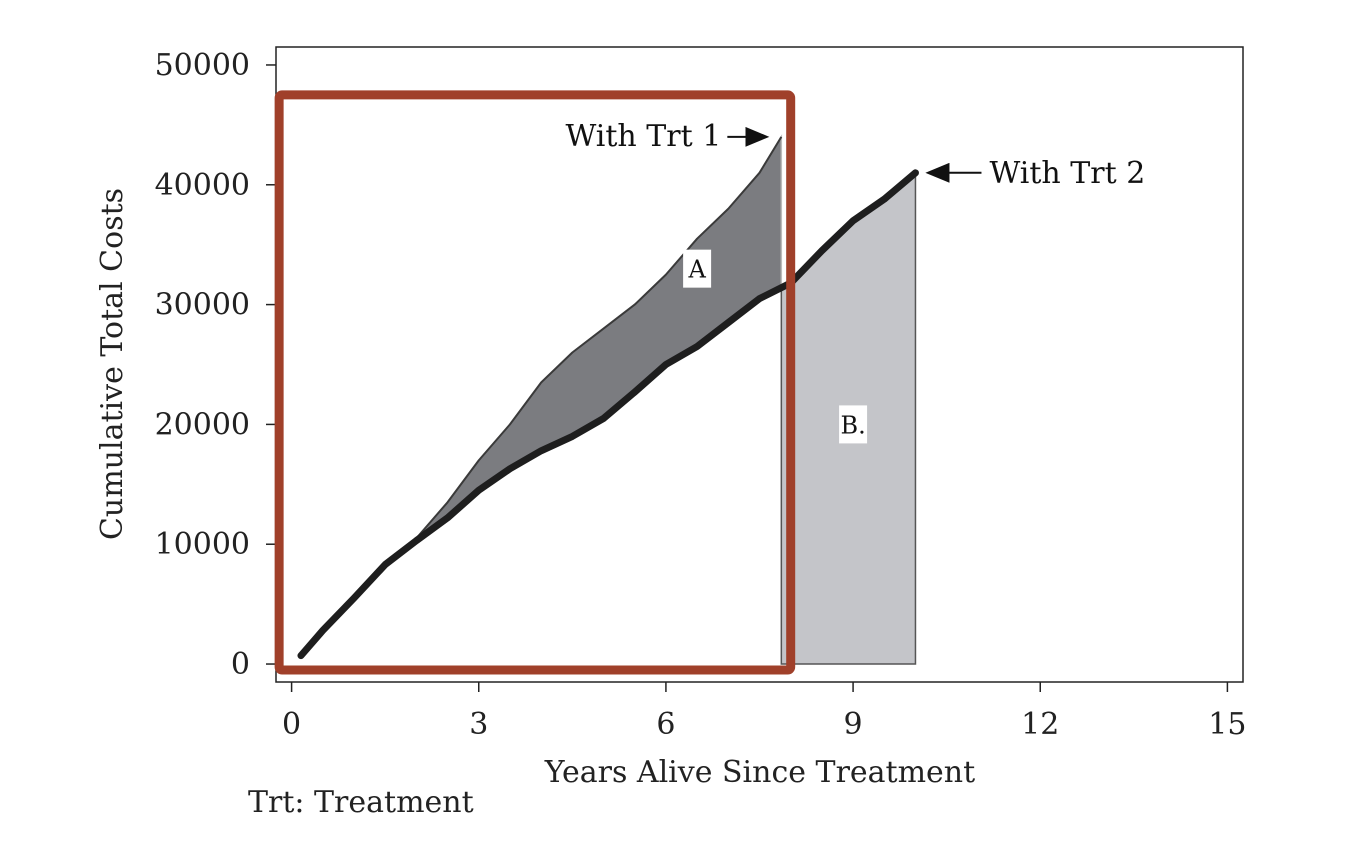  I want to click on x-tick-label: 15, so click(1227, 724).